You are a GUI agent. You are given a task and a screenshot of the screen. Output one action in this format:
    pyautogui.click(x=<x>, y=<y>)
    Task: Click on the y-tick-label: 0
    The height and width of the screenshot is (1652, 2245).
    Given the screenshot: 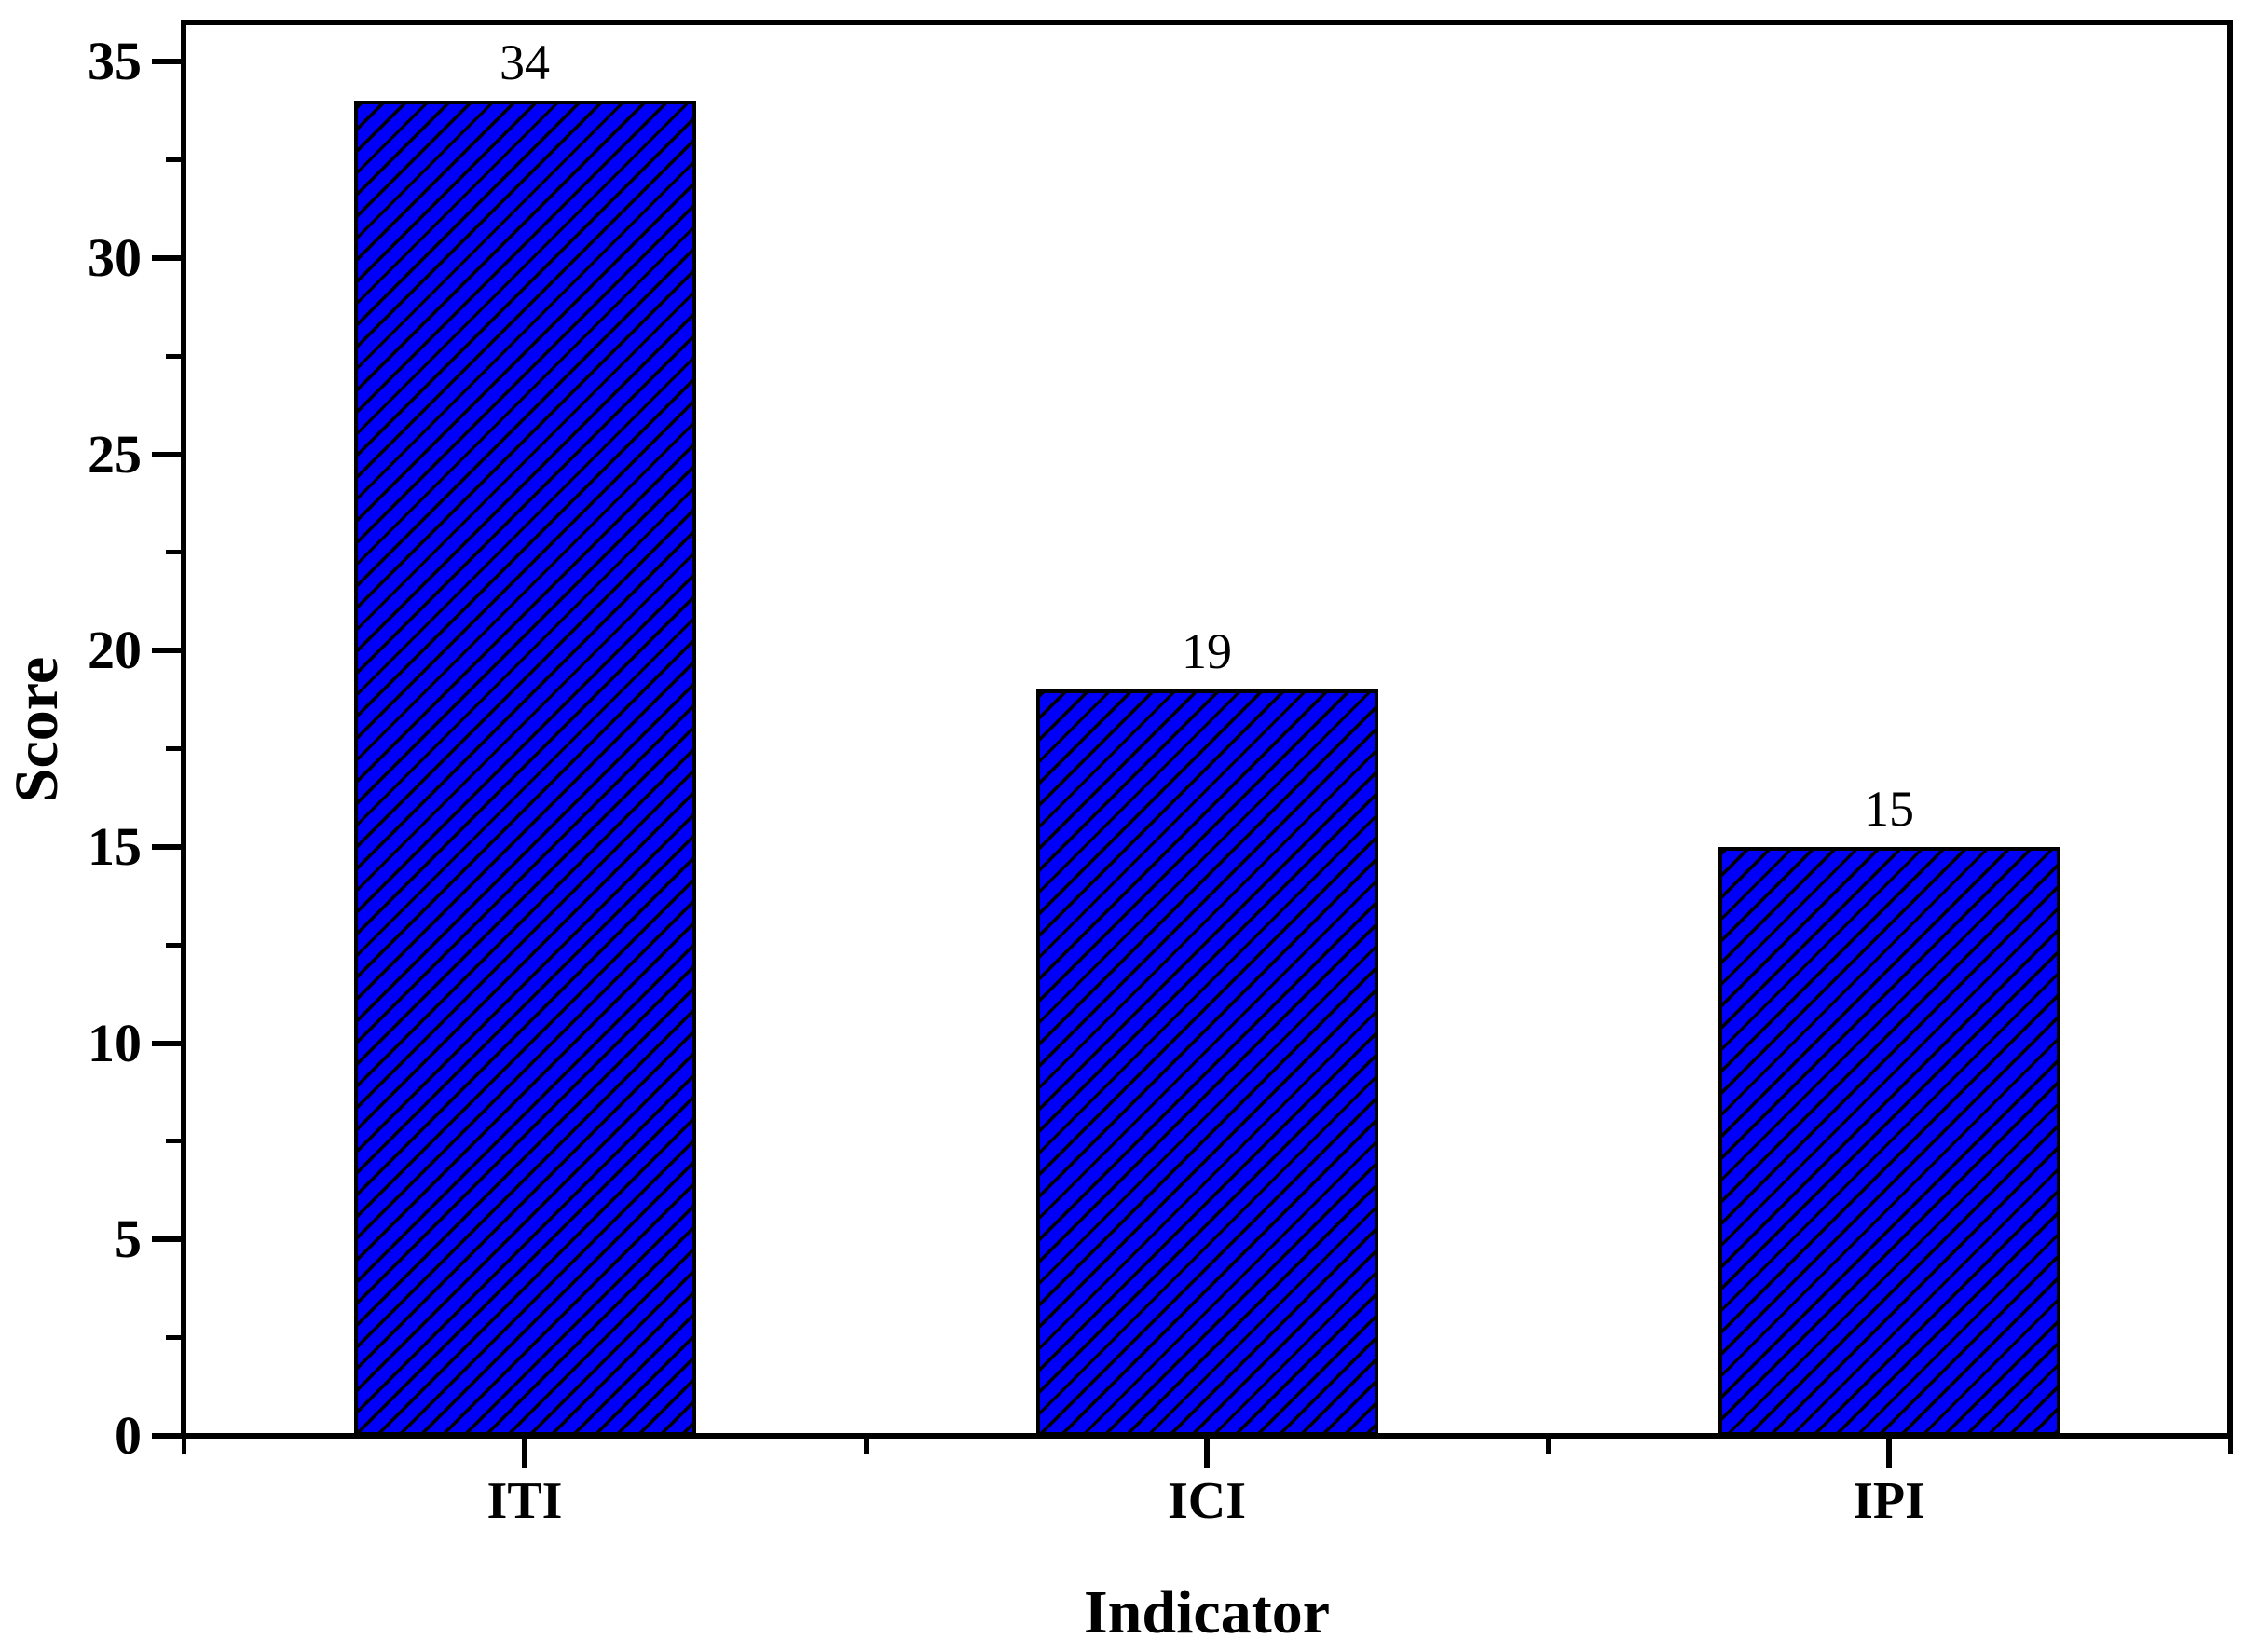 What is the action you would take?
    pyautogui.click(x=128, y=1435)
    